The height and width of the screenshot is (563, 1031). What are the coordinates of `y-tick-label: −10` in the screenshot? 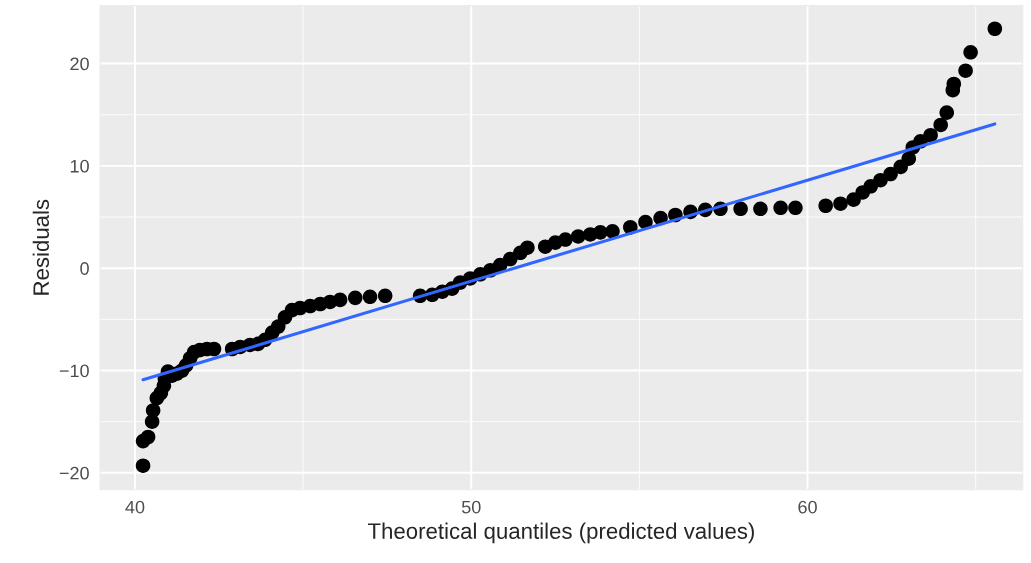 It's located at (74, 371).